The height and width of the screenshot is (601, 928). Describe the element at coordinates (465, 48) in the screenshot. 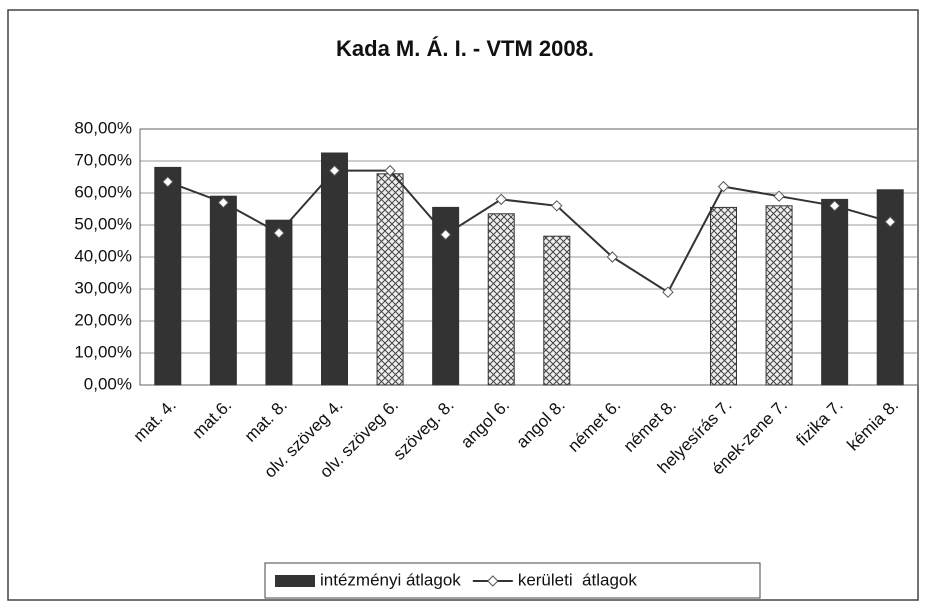

I see `chart-title: Kada M. Á. I. - VTM 2008.` at that location.